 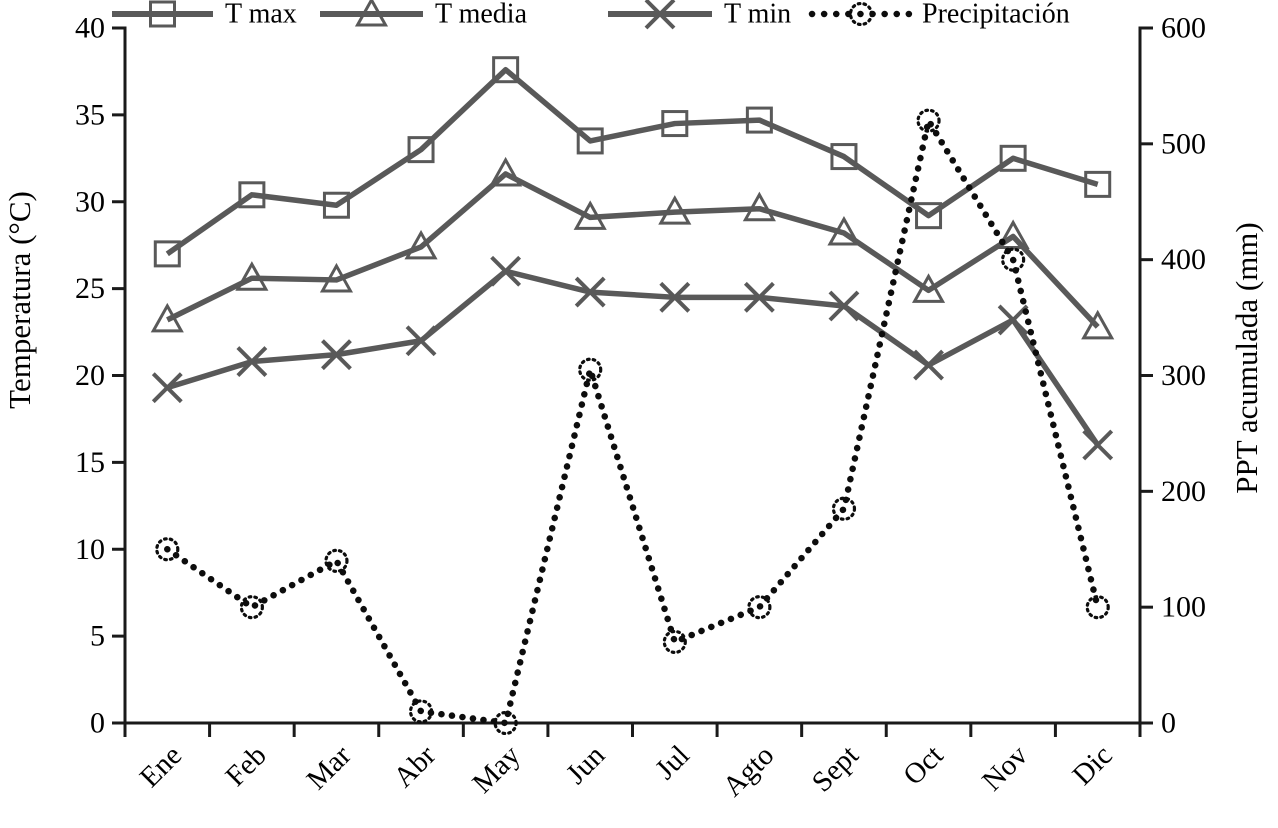 What do you see at coordinates (591, 15) in the screenshot?
I see `chart-legend: T max T media T min Precipitación` at bounding box center [591, 15].